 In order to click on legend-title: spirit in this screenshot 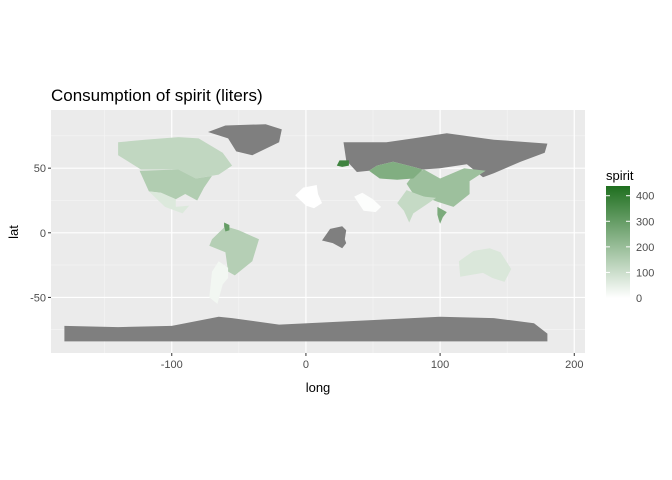, I will do `click(620, 175)`.